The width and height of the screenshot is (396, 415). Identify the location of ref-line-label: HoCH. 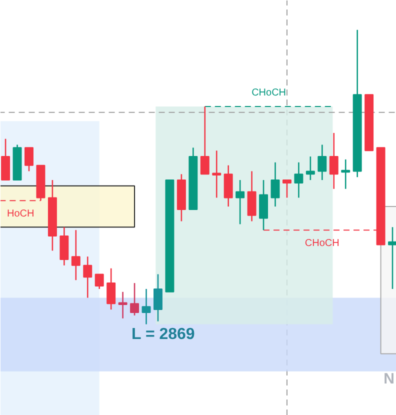
(20, 214).